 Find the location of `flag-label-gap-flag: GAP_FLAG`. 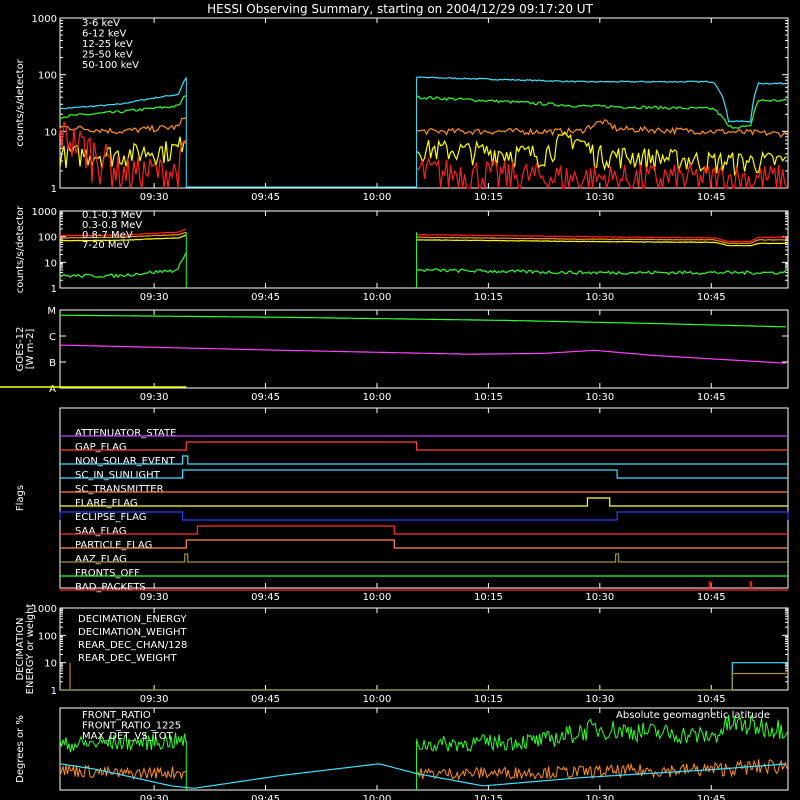

flag-label-gap-flag: GAP_FLAG is located at coordinates (101, 447).